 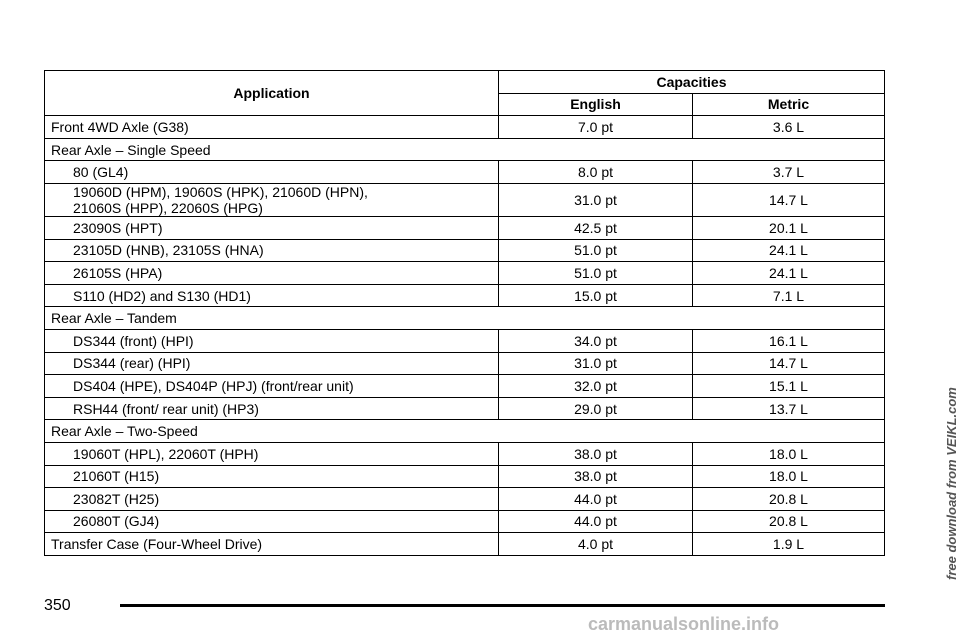 I want to click on site-name: carmanualsonline.info, so click(x=684, y=624).